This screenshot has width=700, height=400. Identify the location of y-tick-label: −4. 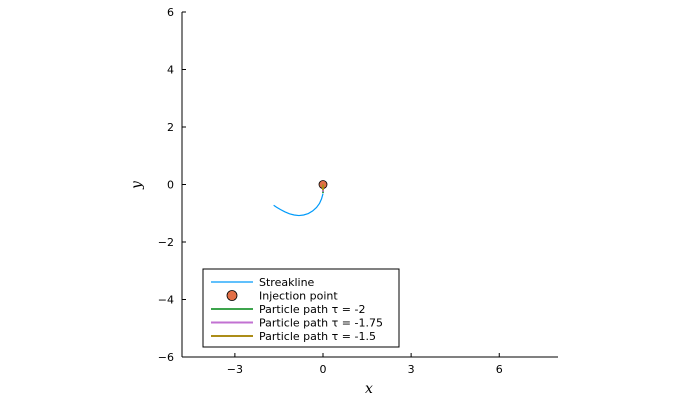
(166, 300).